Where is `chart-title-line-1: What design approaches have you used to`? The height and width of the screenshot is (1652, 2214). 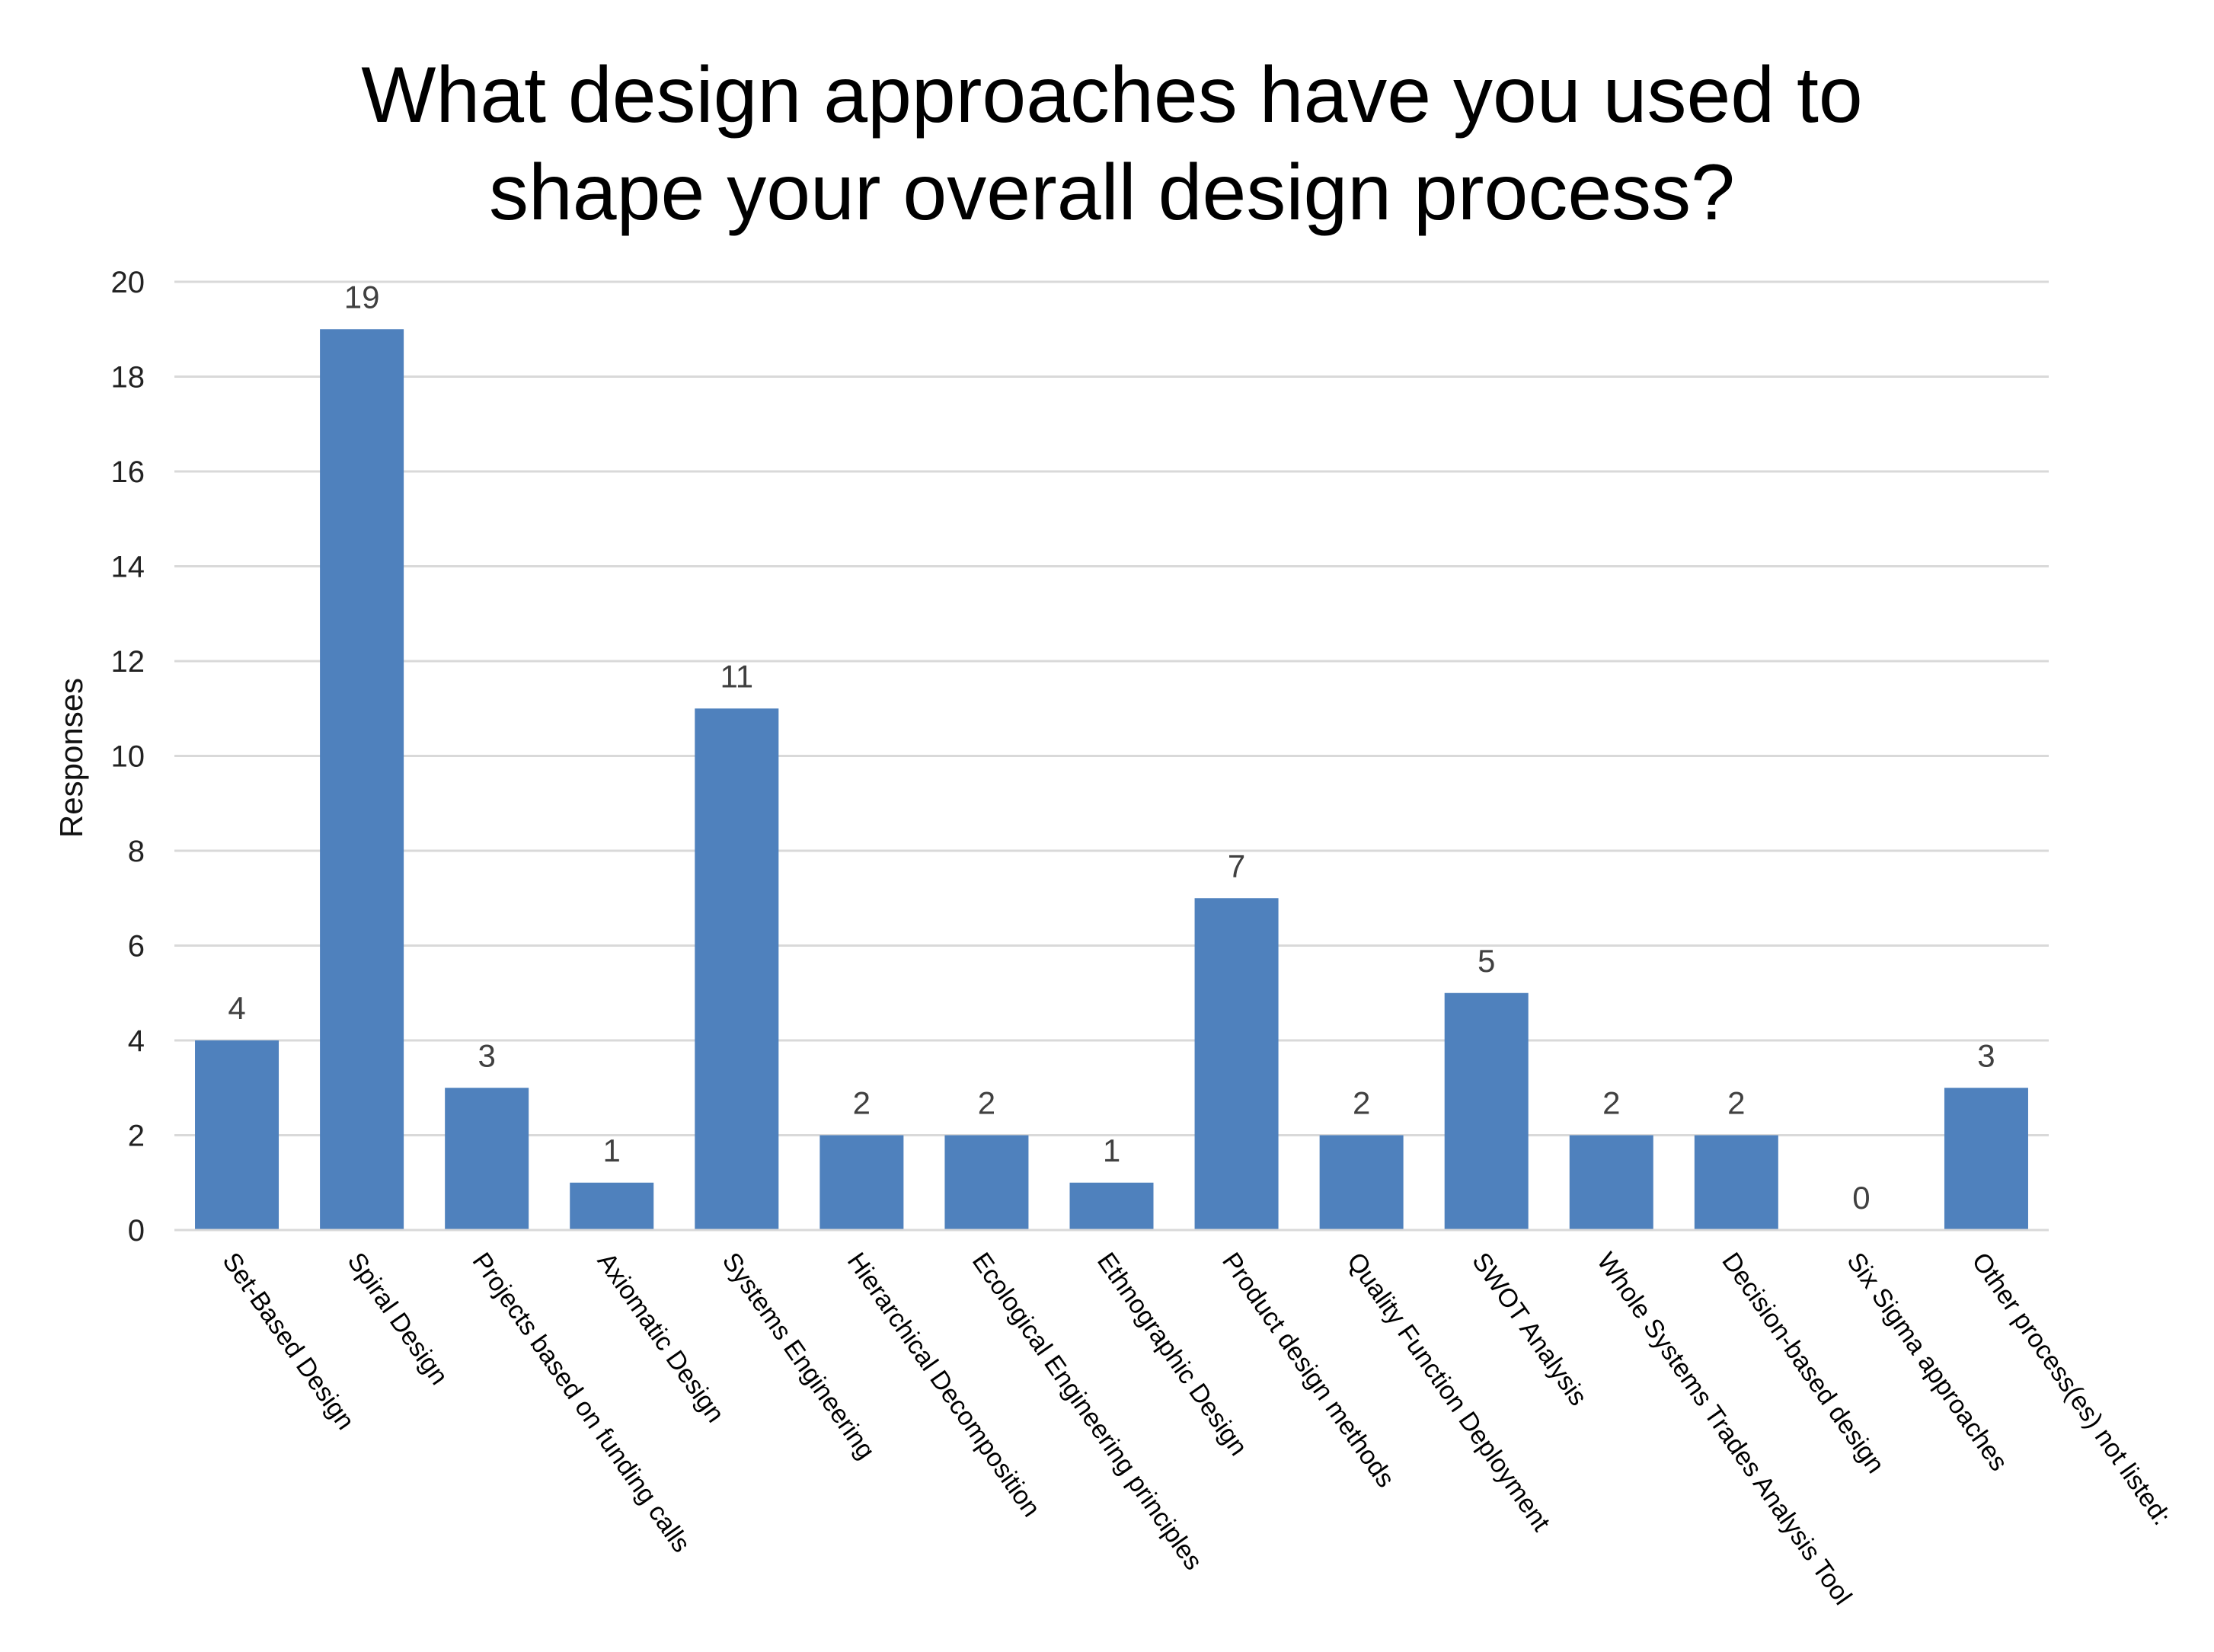
chart-title-line-1: What design approaches have you used to is located at coordinates (1112, 95).